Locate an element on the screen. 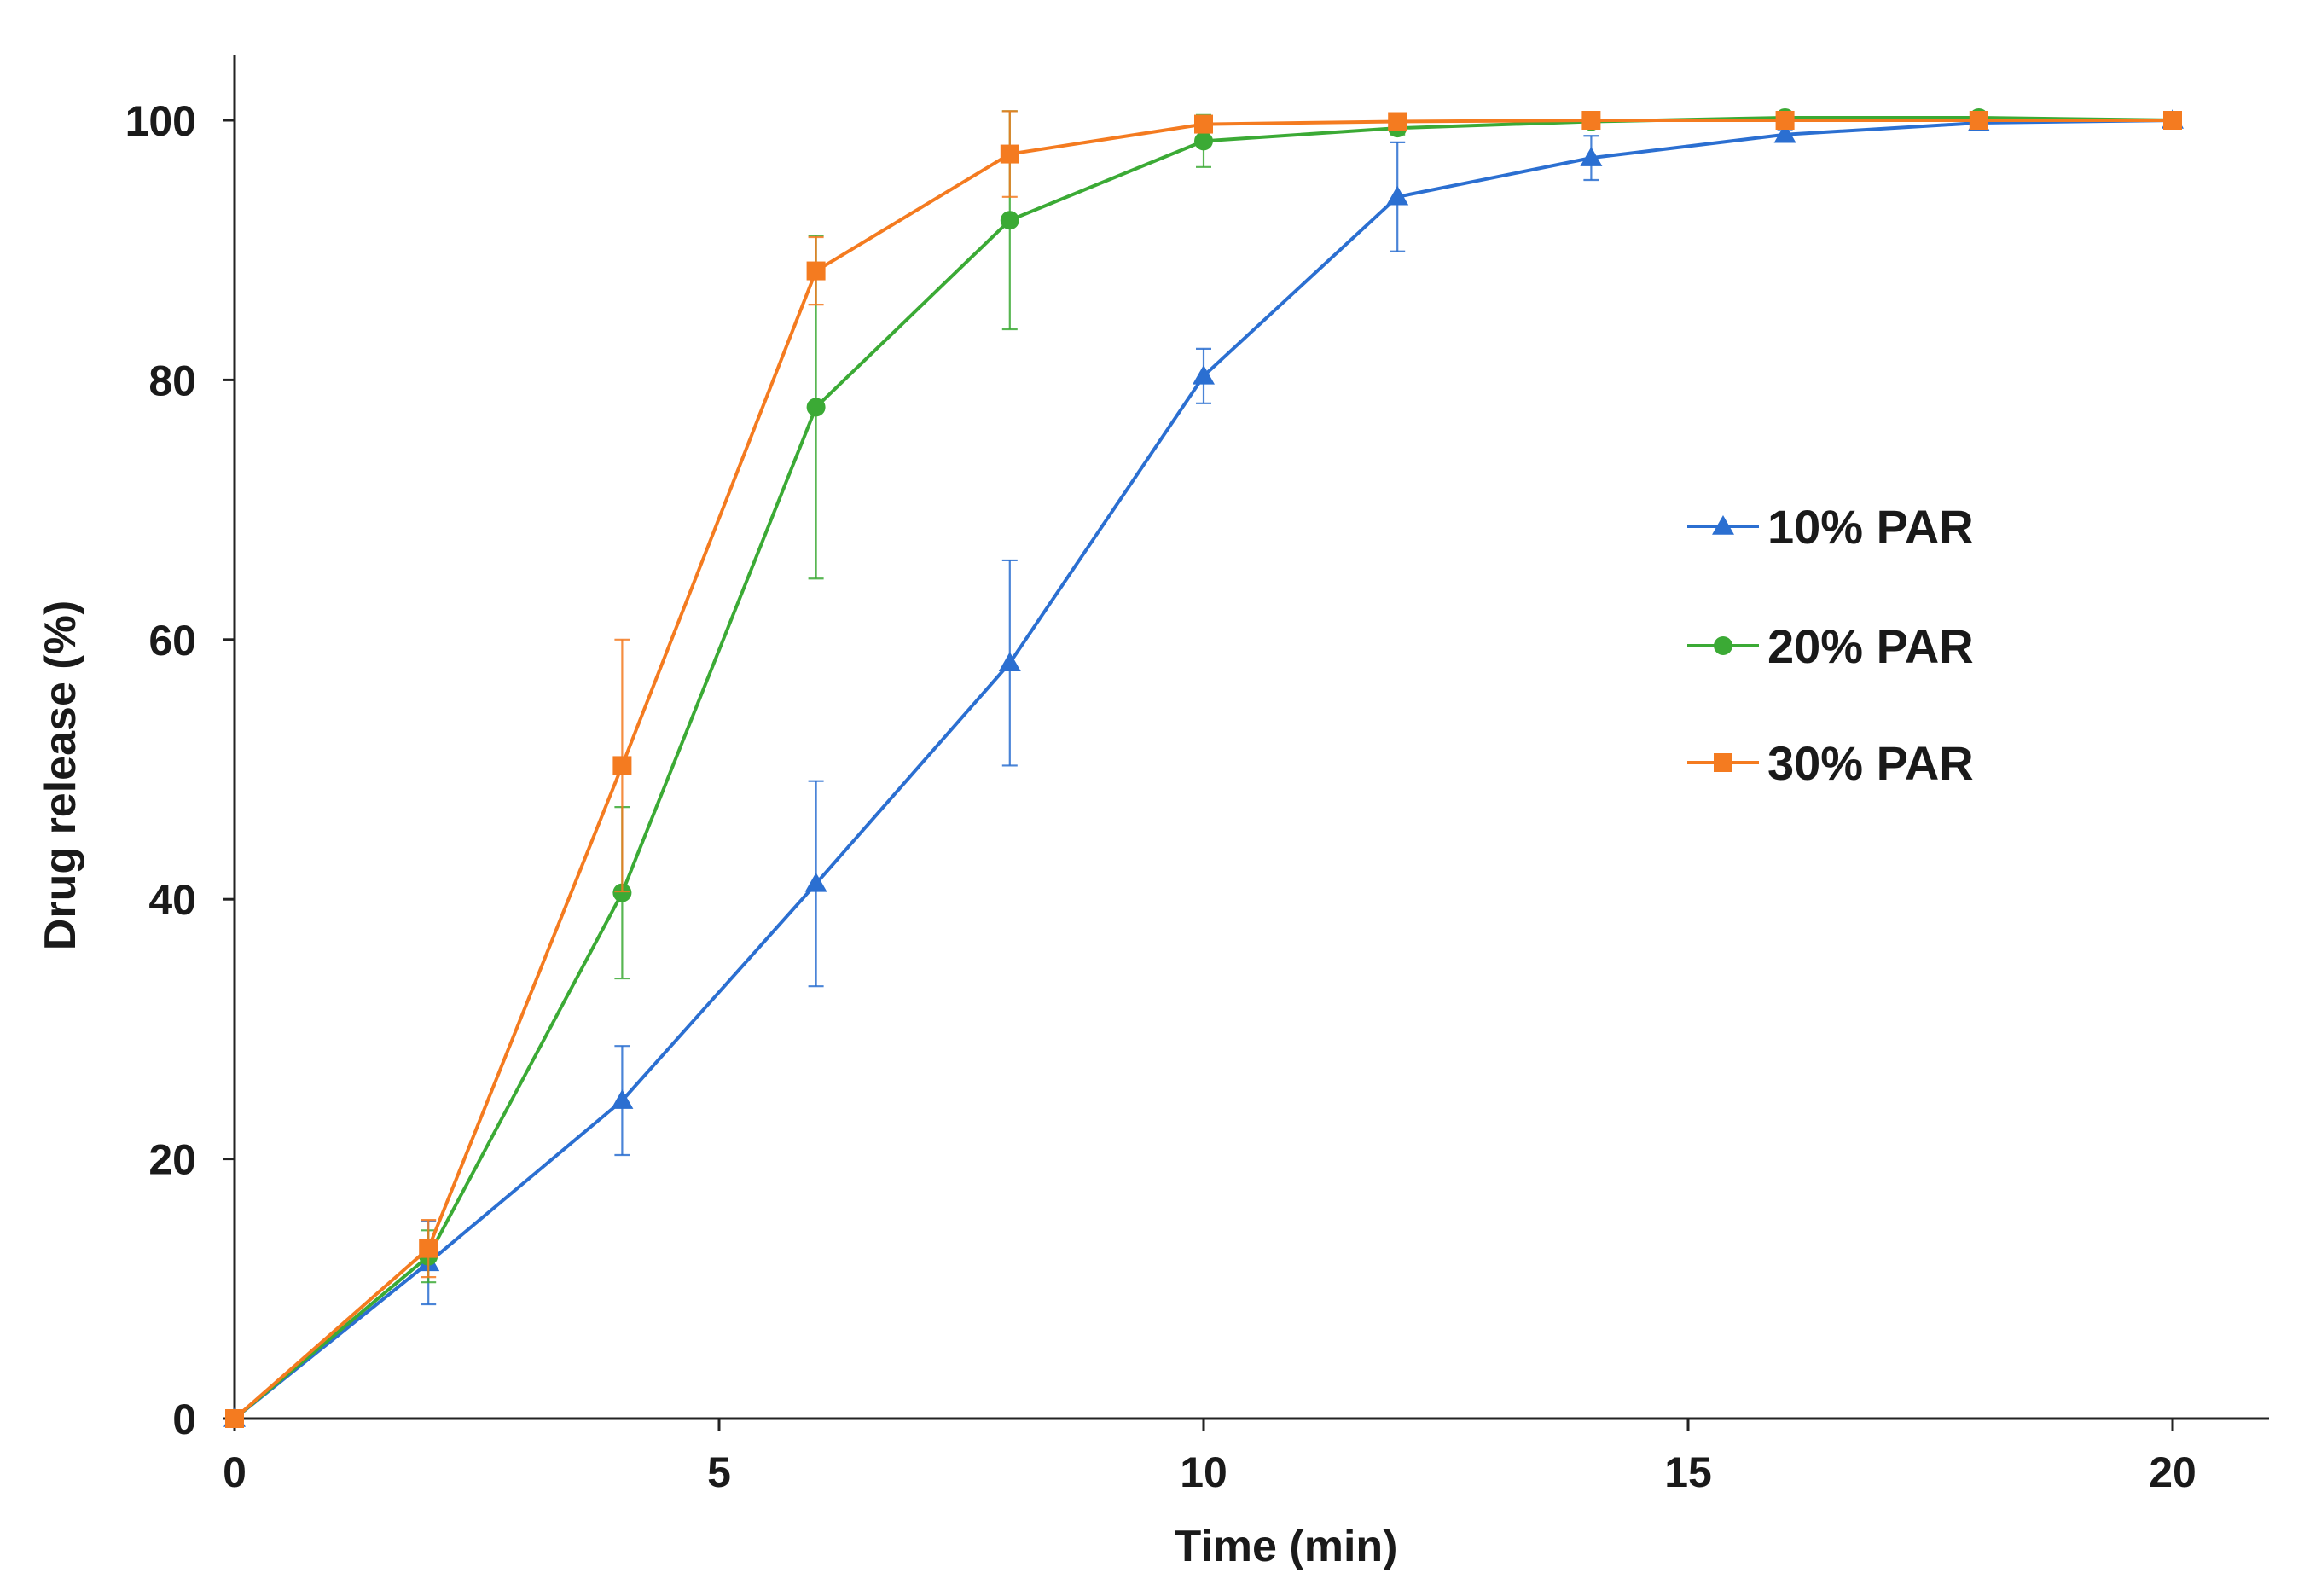 Image resolution: width=2304 pixels, height=1596 pixels. x-tick-label: 20 is located at coordinates (2173, 1472).